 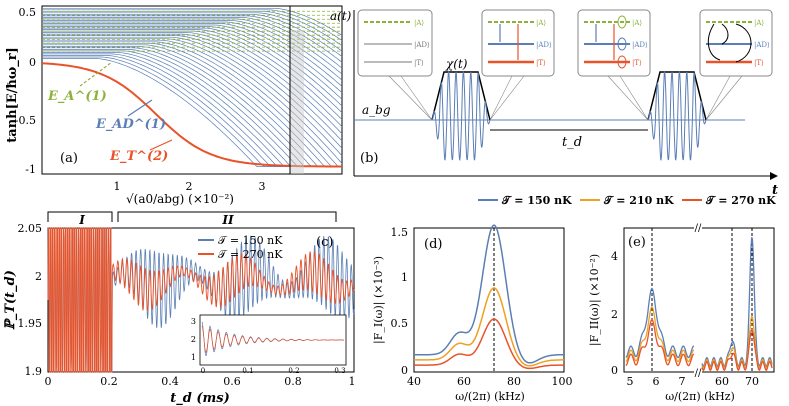 What do you see at coordinates (130, 124) in the screenshot?
I see `a-annot-AD: E_AD^(1)` at bounding box center [130, 124].